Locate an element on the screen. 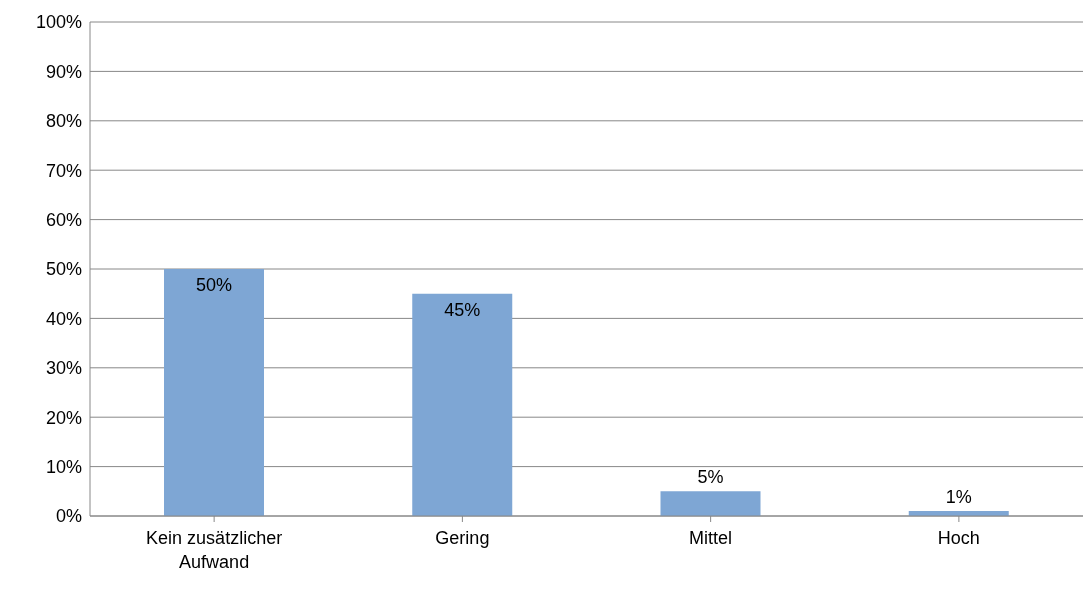  y-tick-label: 100% is located at coordinates (58, 22).